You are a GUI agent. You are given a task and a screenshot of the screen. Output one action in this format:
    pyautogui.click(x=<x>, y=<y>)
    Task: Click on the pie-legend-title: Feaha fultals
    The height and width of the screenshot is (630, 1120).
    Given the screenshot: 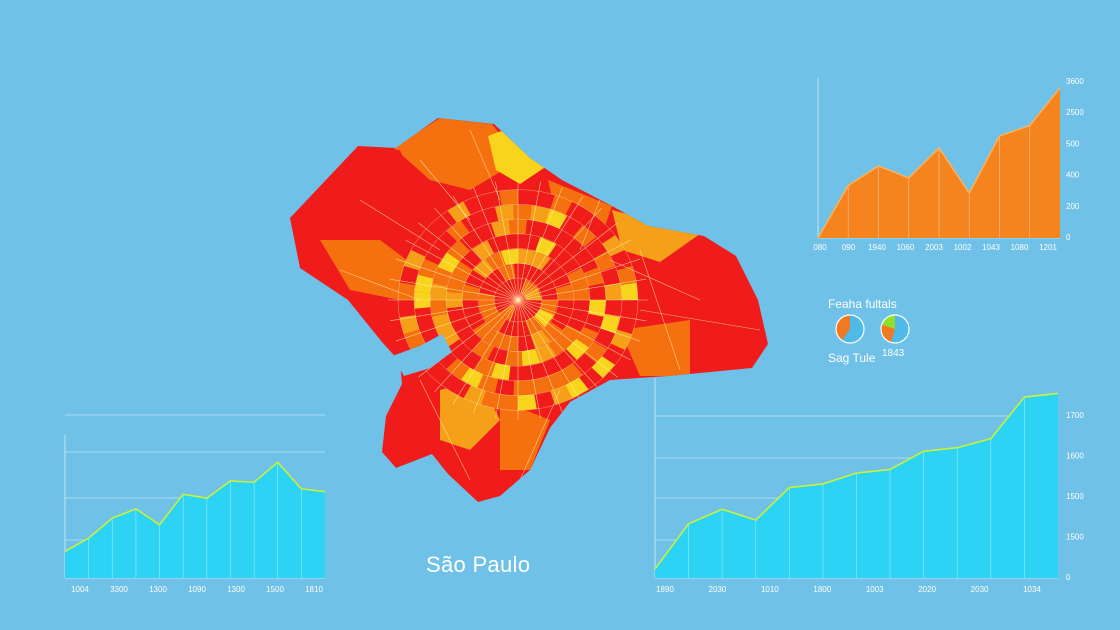 What is the action you would take?
    pyautogui.click(x=862, y=304)
    